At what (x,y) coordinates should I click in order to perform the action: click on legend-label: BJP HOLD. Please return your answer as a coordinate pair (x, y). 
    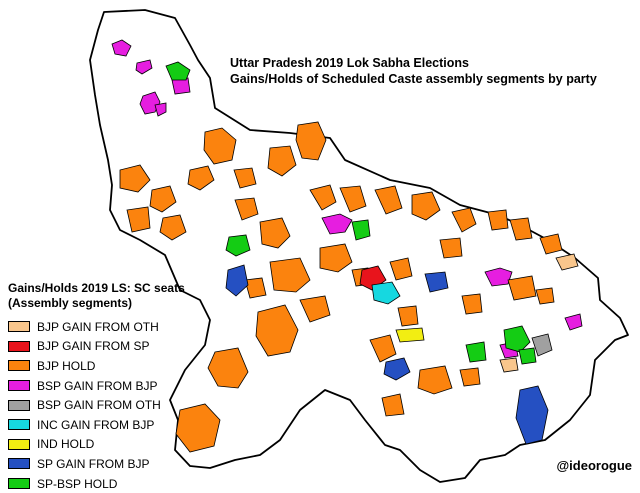
    Looking at the image, I should click on (66, 365).